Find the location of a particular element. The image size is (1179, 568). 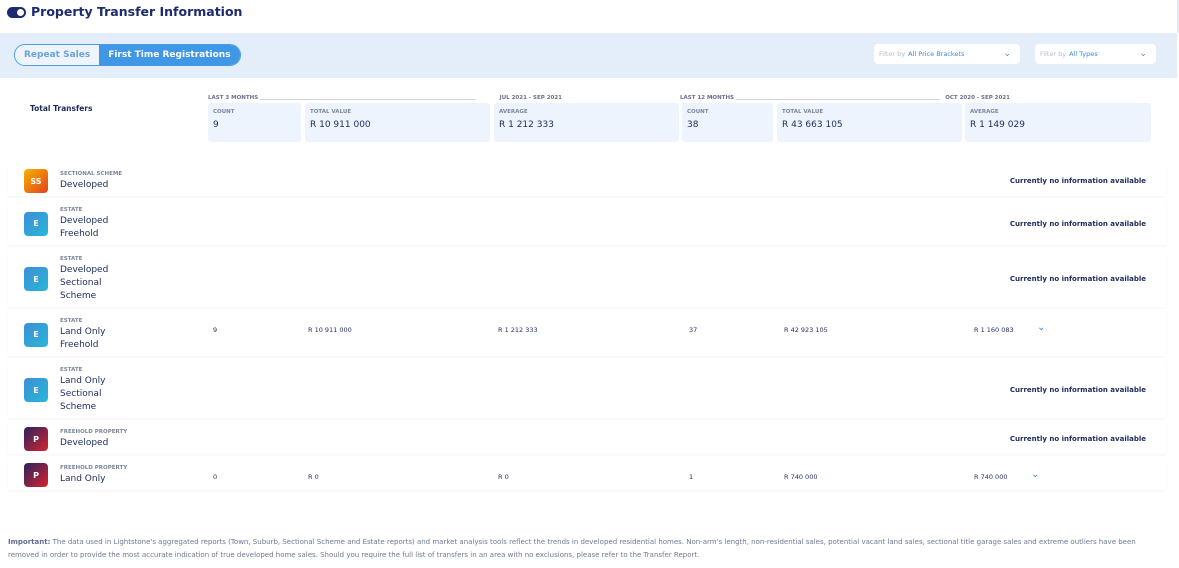

count-3m-card: COUNT 9 is located at coordinates (254, 122).